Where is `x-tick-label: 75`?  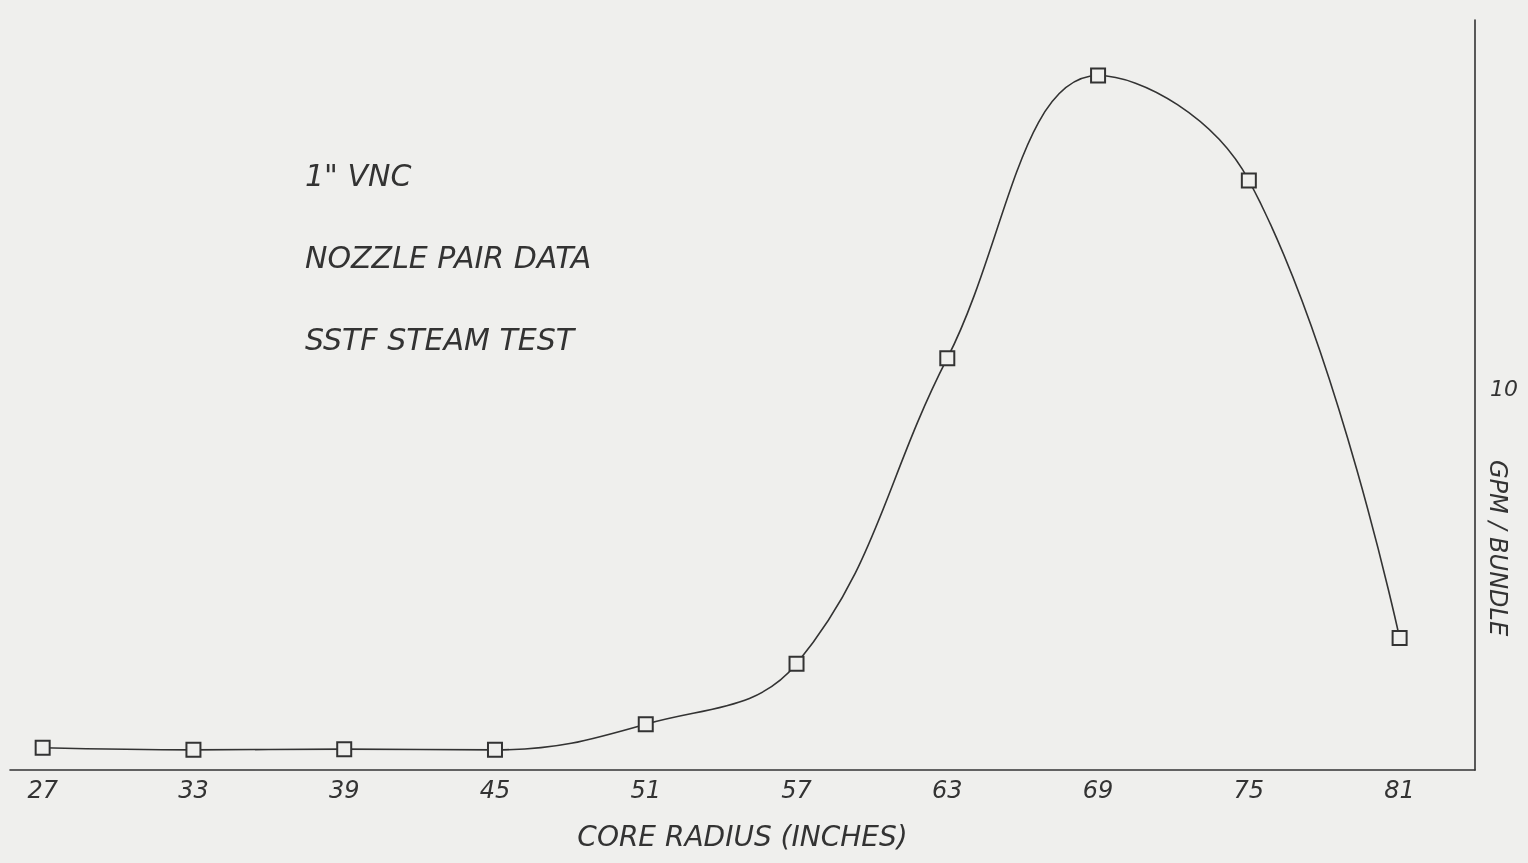
x-tick-label: 75 is located at coordinates (1249, 790).